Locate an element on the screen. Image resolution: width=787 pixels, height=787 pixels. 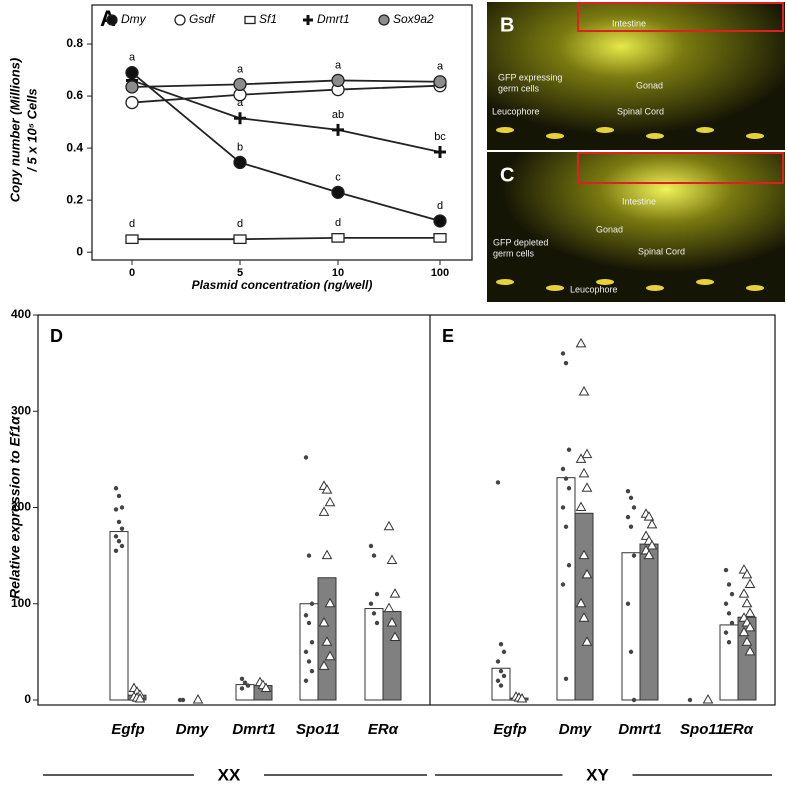
legend-label: Dmy is located at coordinates (134, 19).